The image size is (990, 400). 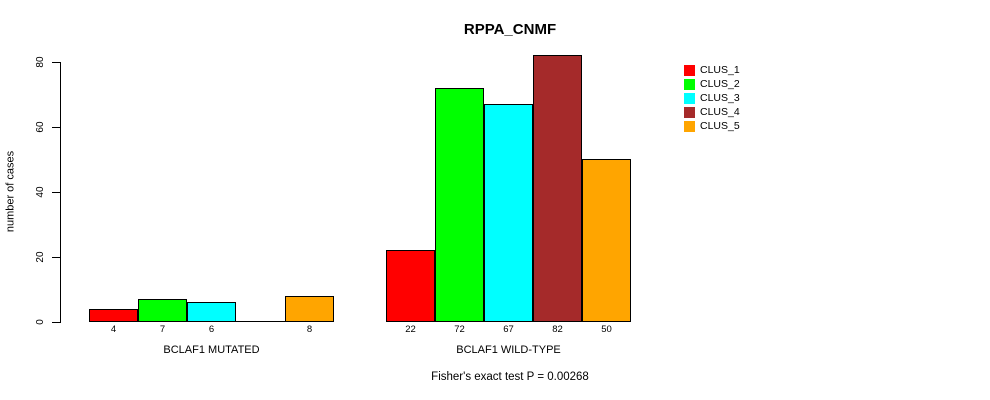 I want to click on bar-value-label-clus-5-bclaf1-wild-type: 50, so click(x=606, y=329).